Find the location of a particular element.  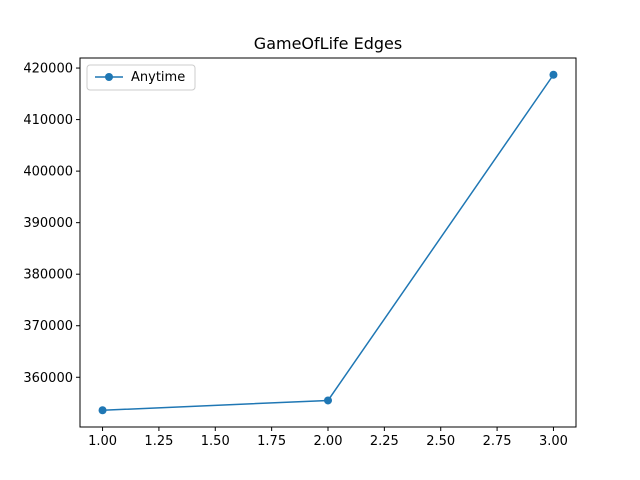

y-tick-label: 380000 is located at coordinates (48, 275).